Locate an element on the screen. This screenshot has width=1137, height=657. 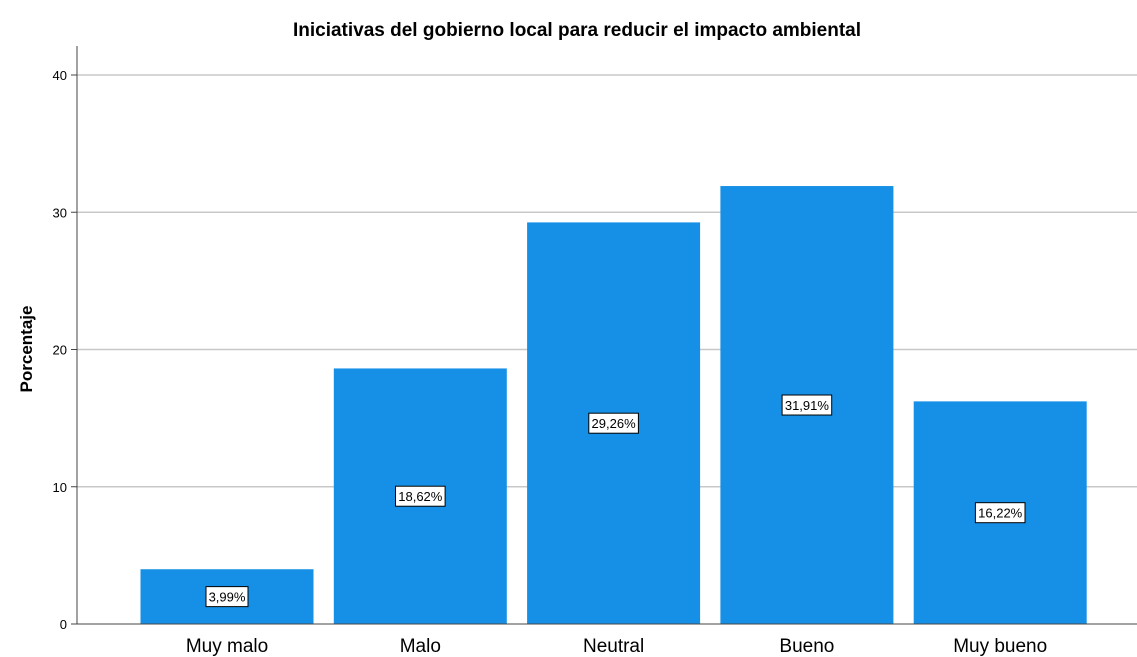
y-tick-label: 40 is located at coordinates (60, 75).